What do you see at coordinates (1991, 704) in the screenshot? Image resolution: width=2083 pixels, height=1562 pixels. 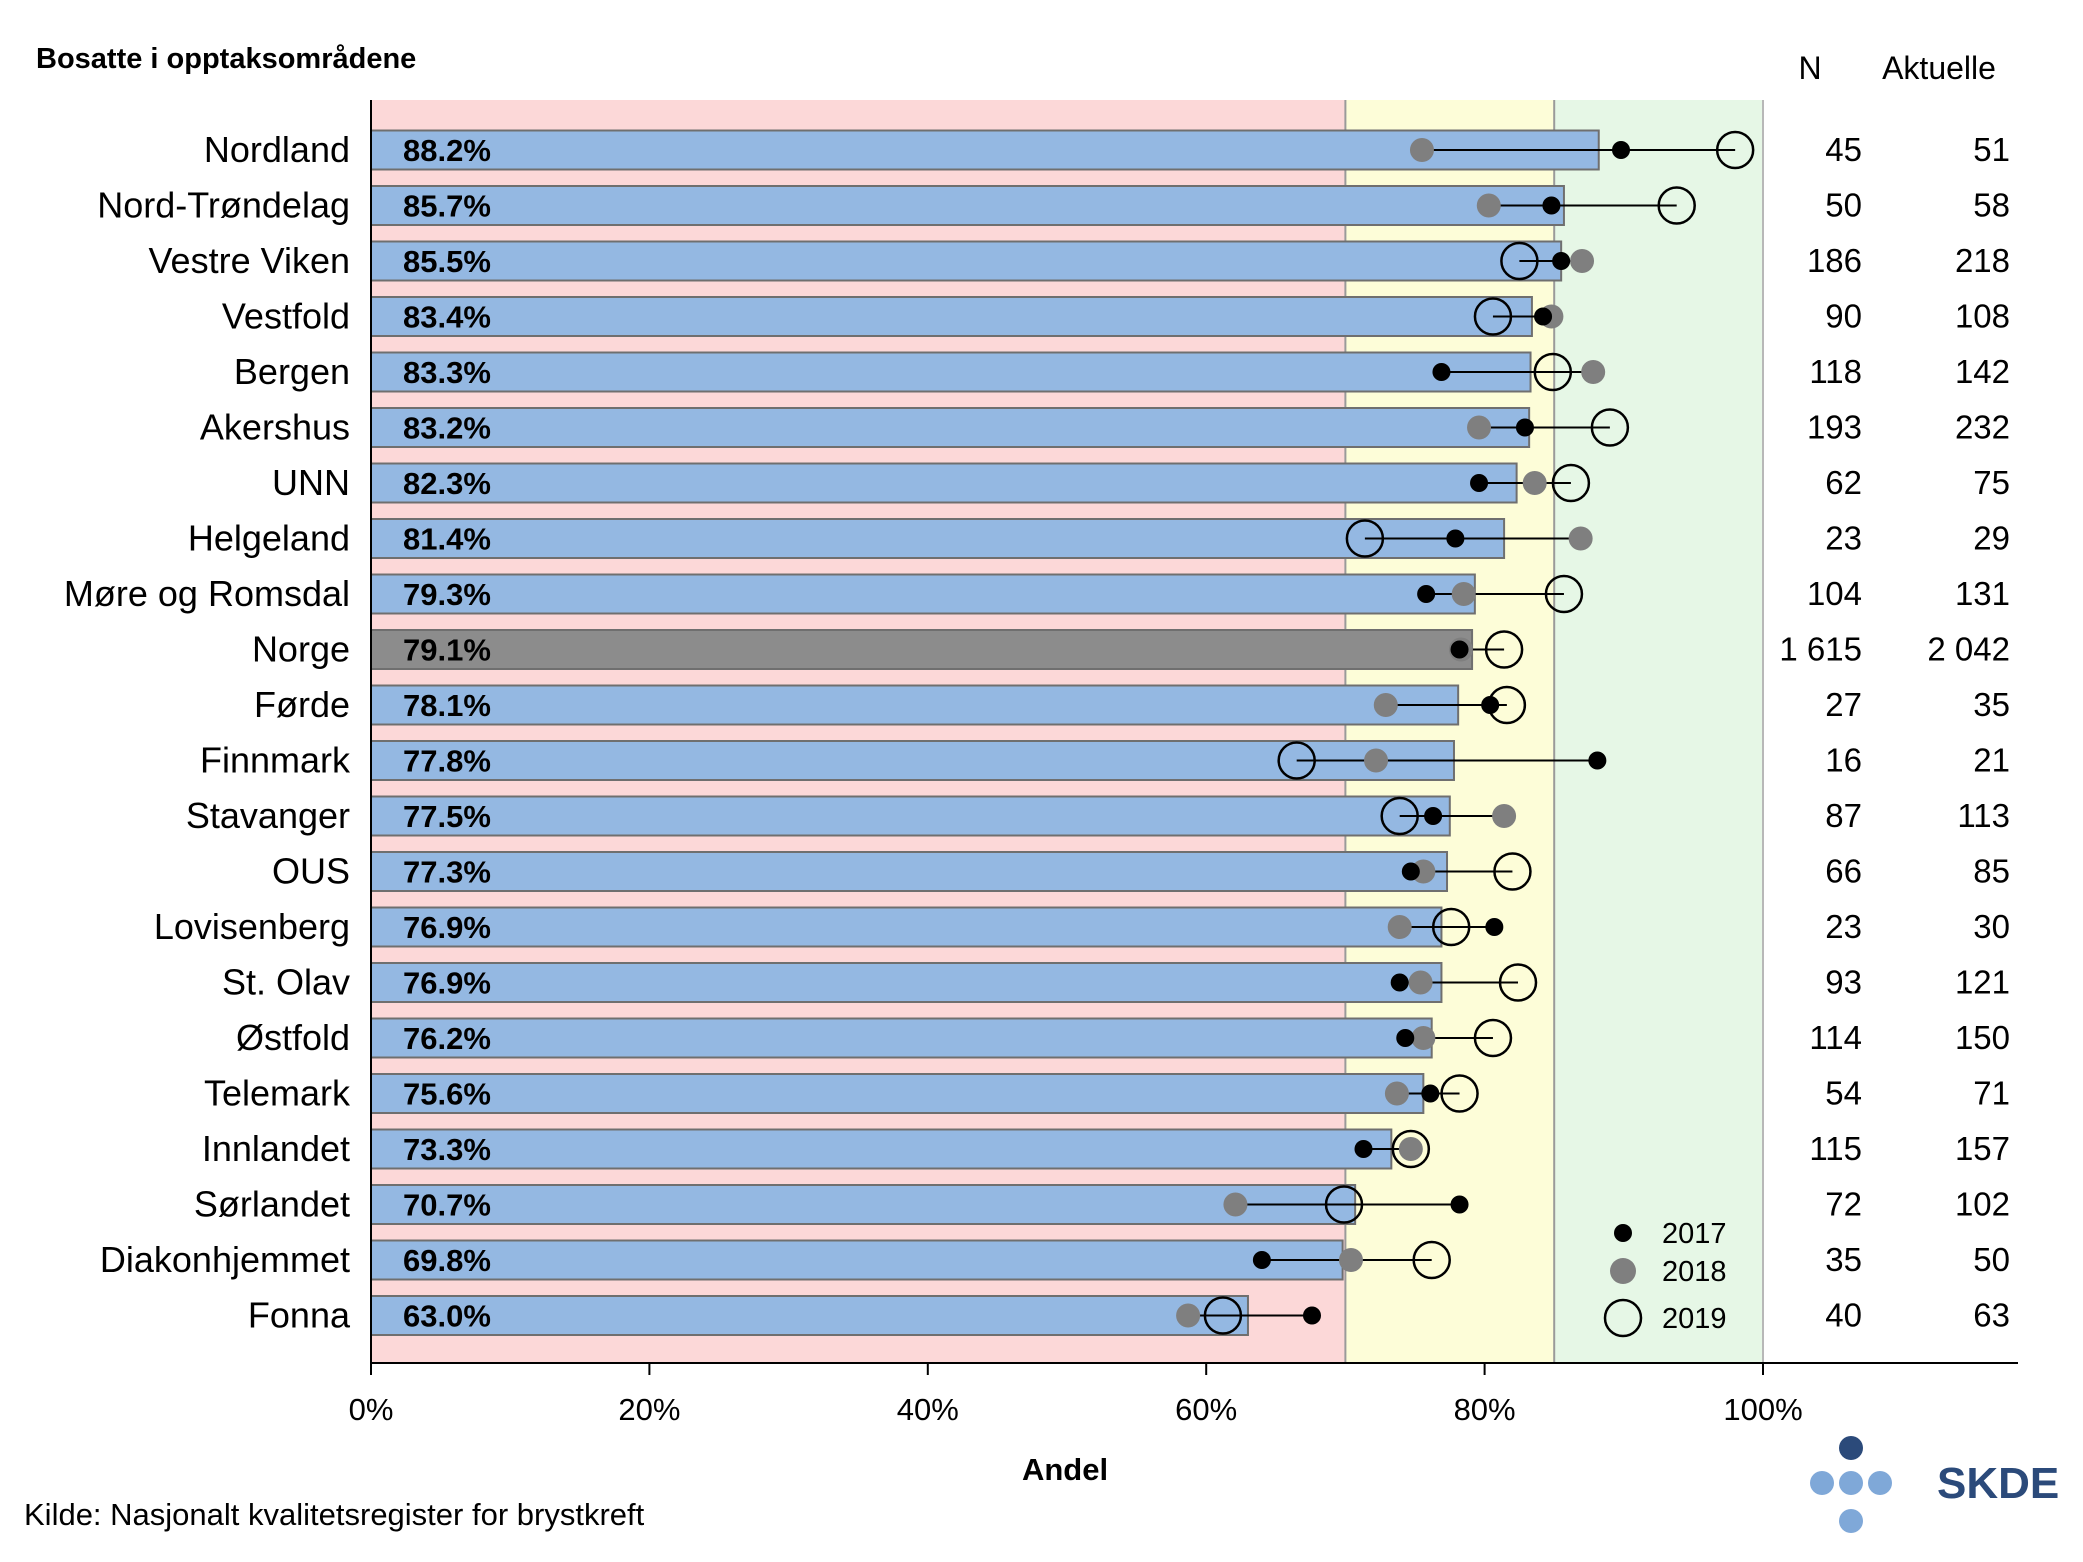 I see `aktuelle-value: 35` at bounding box center [1991, 704].